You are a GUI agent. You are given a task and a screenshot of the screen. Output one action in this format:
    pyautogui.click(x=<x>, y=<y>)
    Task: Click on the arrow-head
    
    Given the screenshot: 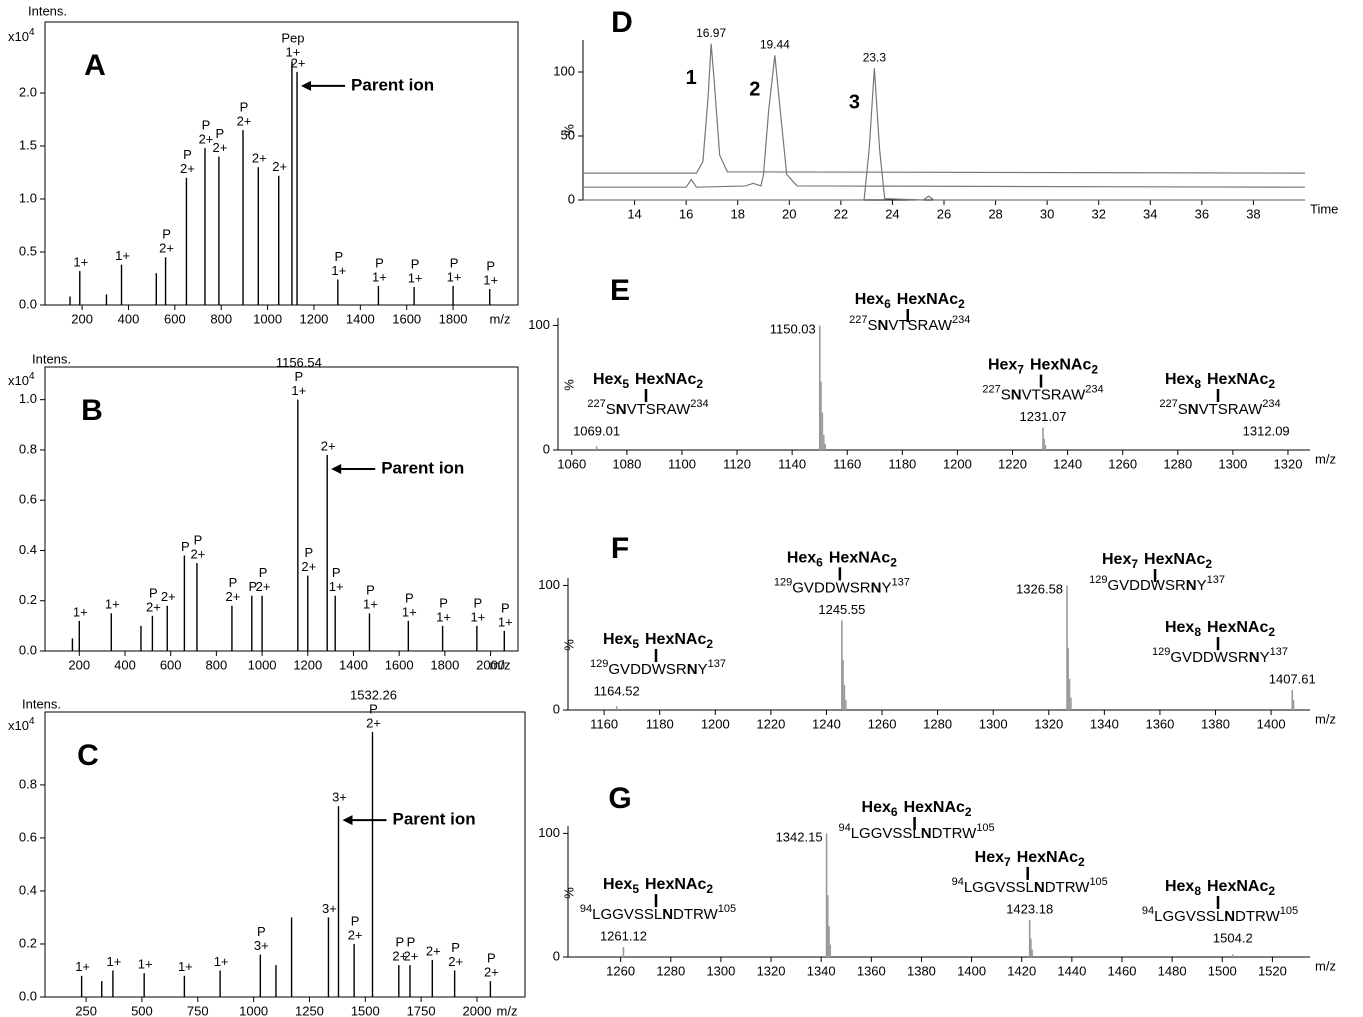 What is the action you would take?
    pyautogui.click(x=336, y=468)
    